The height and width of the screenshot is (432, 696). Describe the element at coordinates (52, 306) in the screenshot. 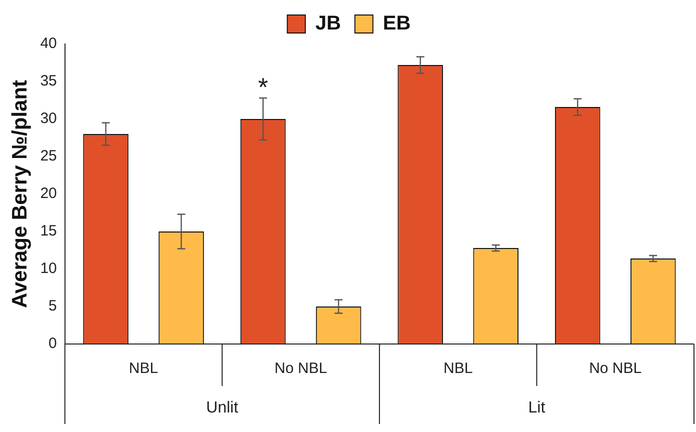

I see `y-tick-label: 5` at that location.